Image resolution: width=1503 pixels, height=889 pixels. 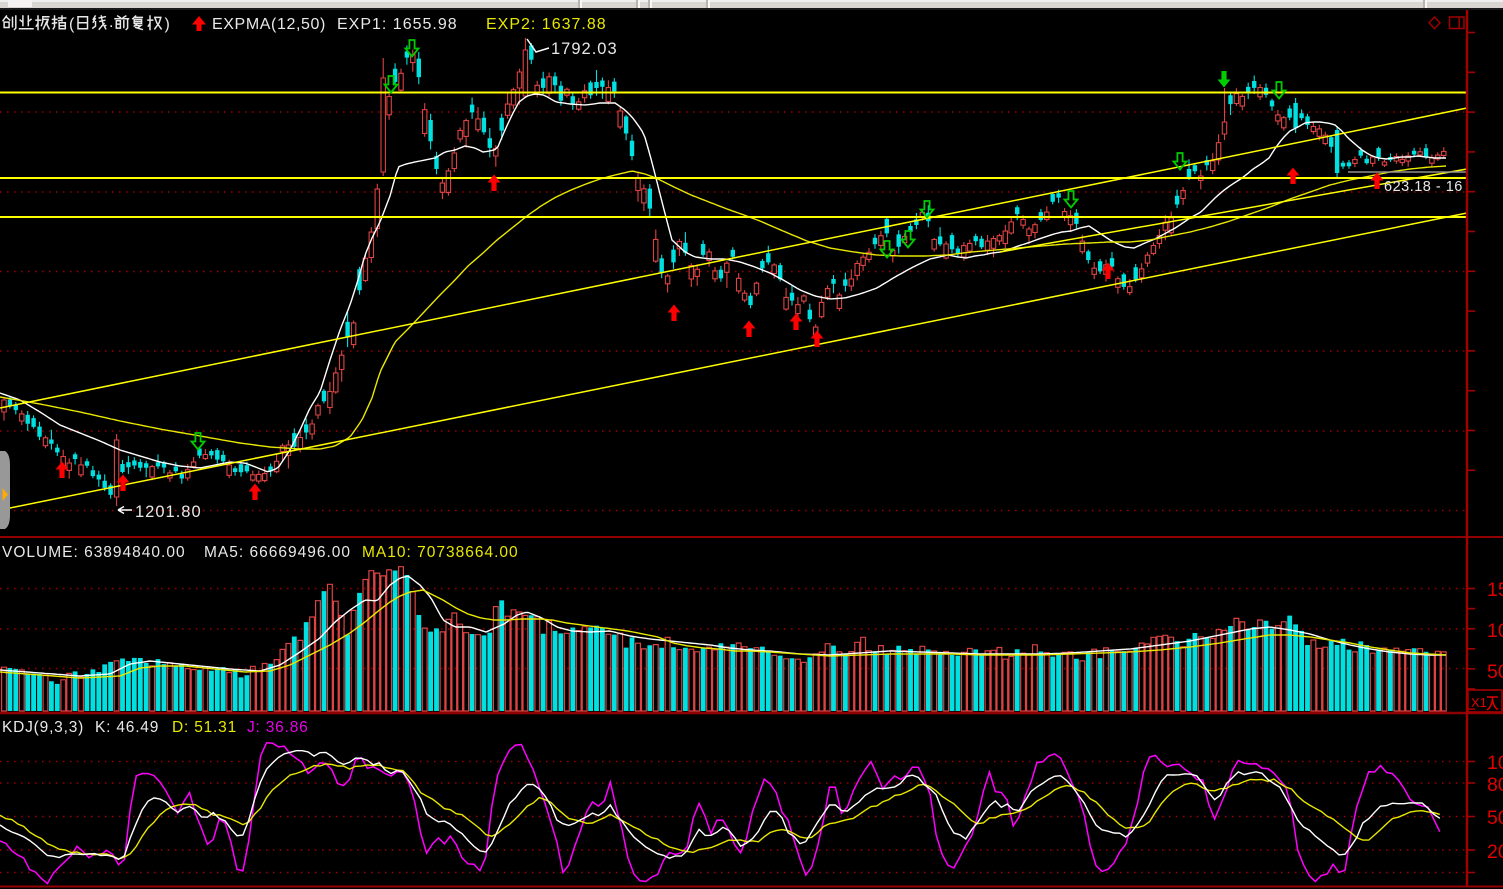 What do you see at coordinates (168, 512) in the screenshot?
I see `svg-text: 1201.80` at bounding box center [168, 512].